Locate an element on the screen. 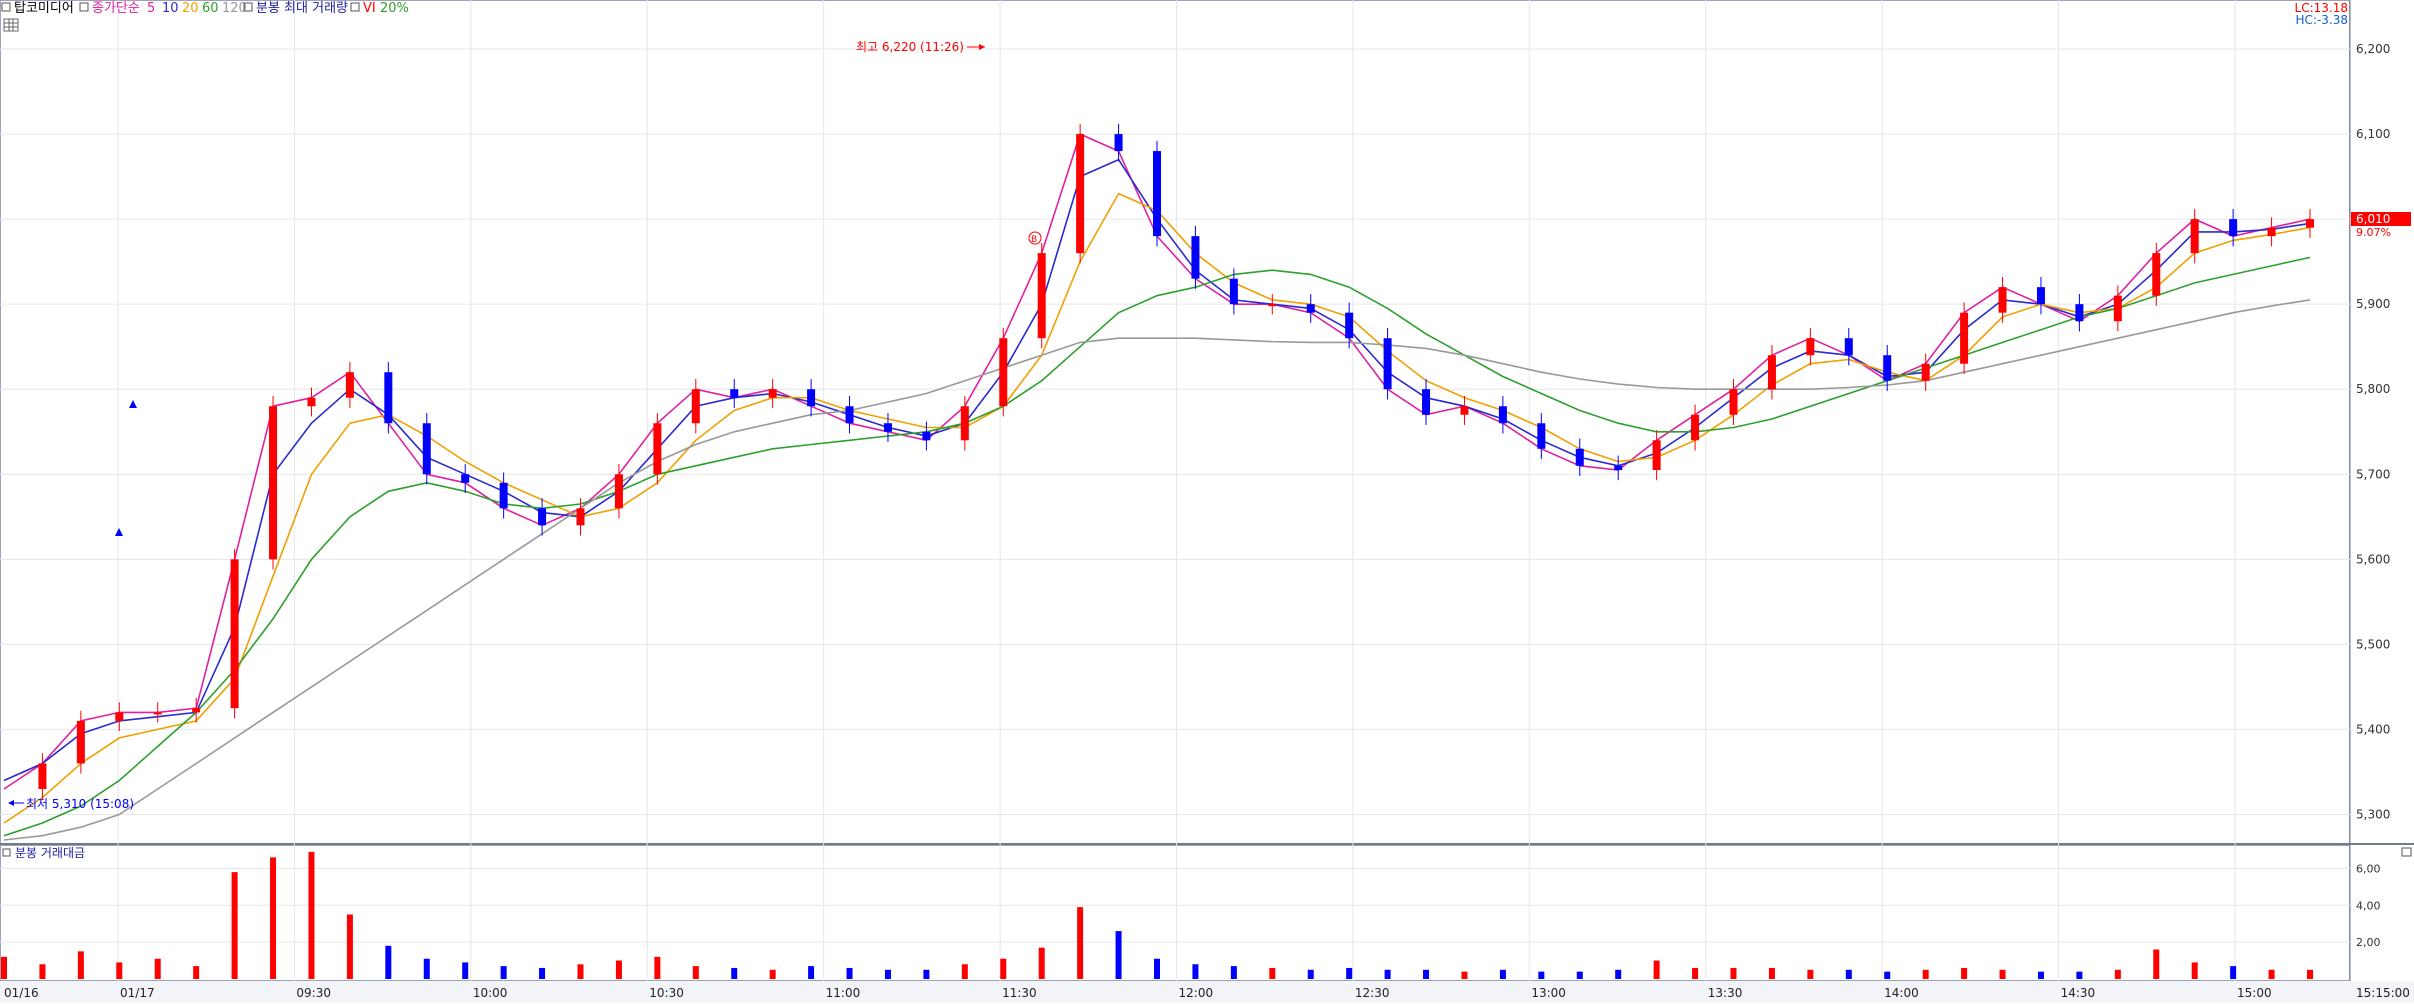 Image resolution: width=2414 pixels, height=1006 pixels. current-price-label: 6,010 is located at coordinates (2373, 219).